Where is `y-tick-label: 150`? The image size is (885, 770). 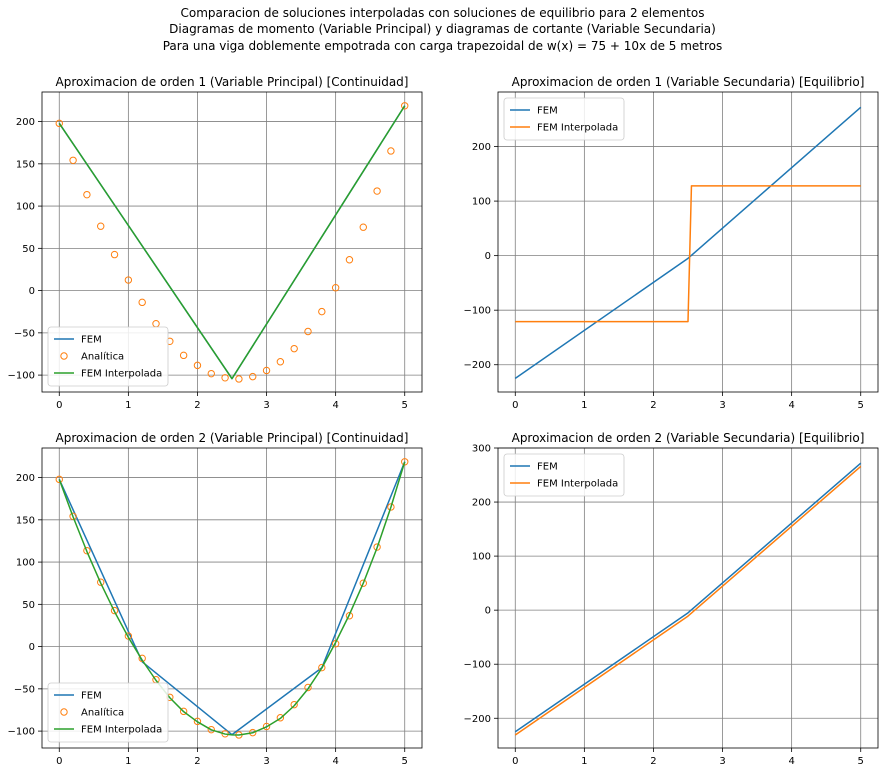 y-tick-label: 150 is located at coordinates (25, 520).